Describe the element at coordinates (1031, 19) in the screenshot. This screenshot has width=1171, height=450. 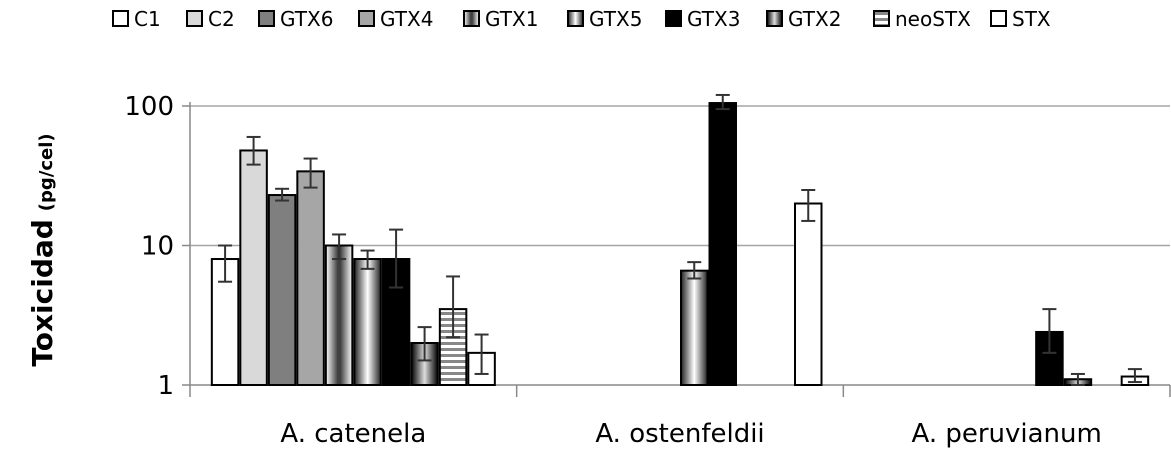
I see `legend-label: STX` at that location.